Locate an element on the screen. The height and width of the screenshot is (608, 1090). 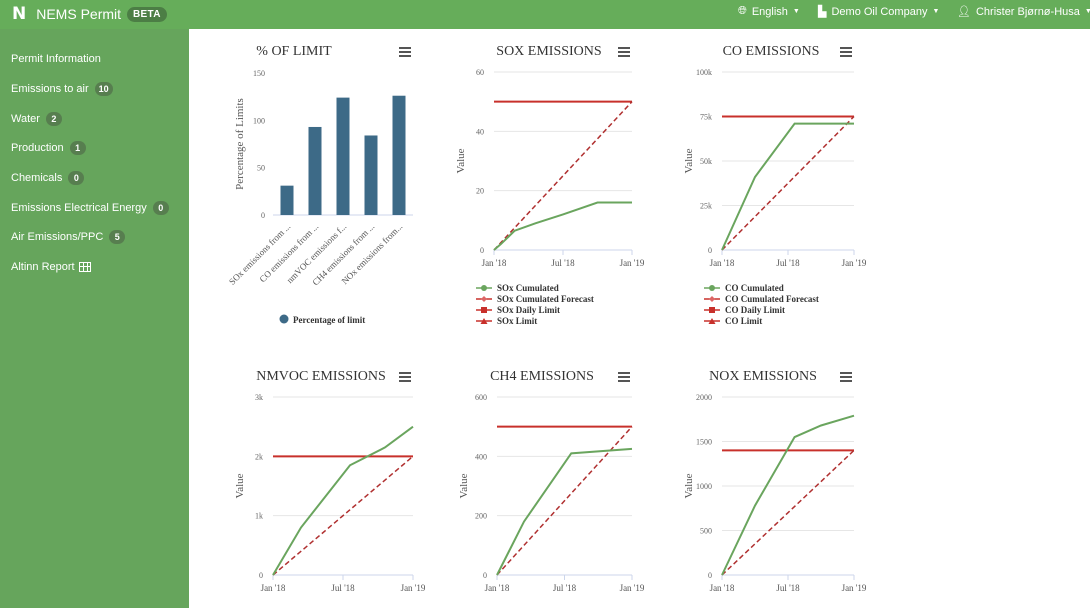
sidebar-item-production: Production 1 is located at coordinates (48, 148).